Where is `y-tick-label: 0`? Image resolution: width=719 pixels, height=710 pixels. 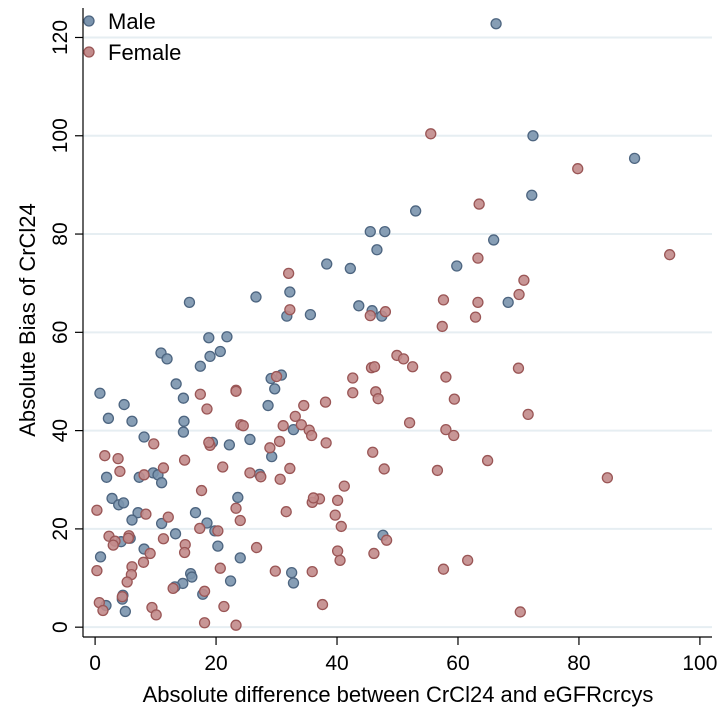
y-tick-label: 0 is located at coordinates (60, 627).